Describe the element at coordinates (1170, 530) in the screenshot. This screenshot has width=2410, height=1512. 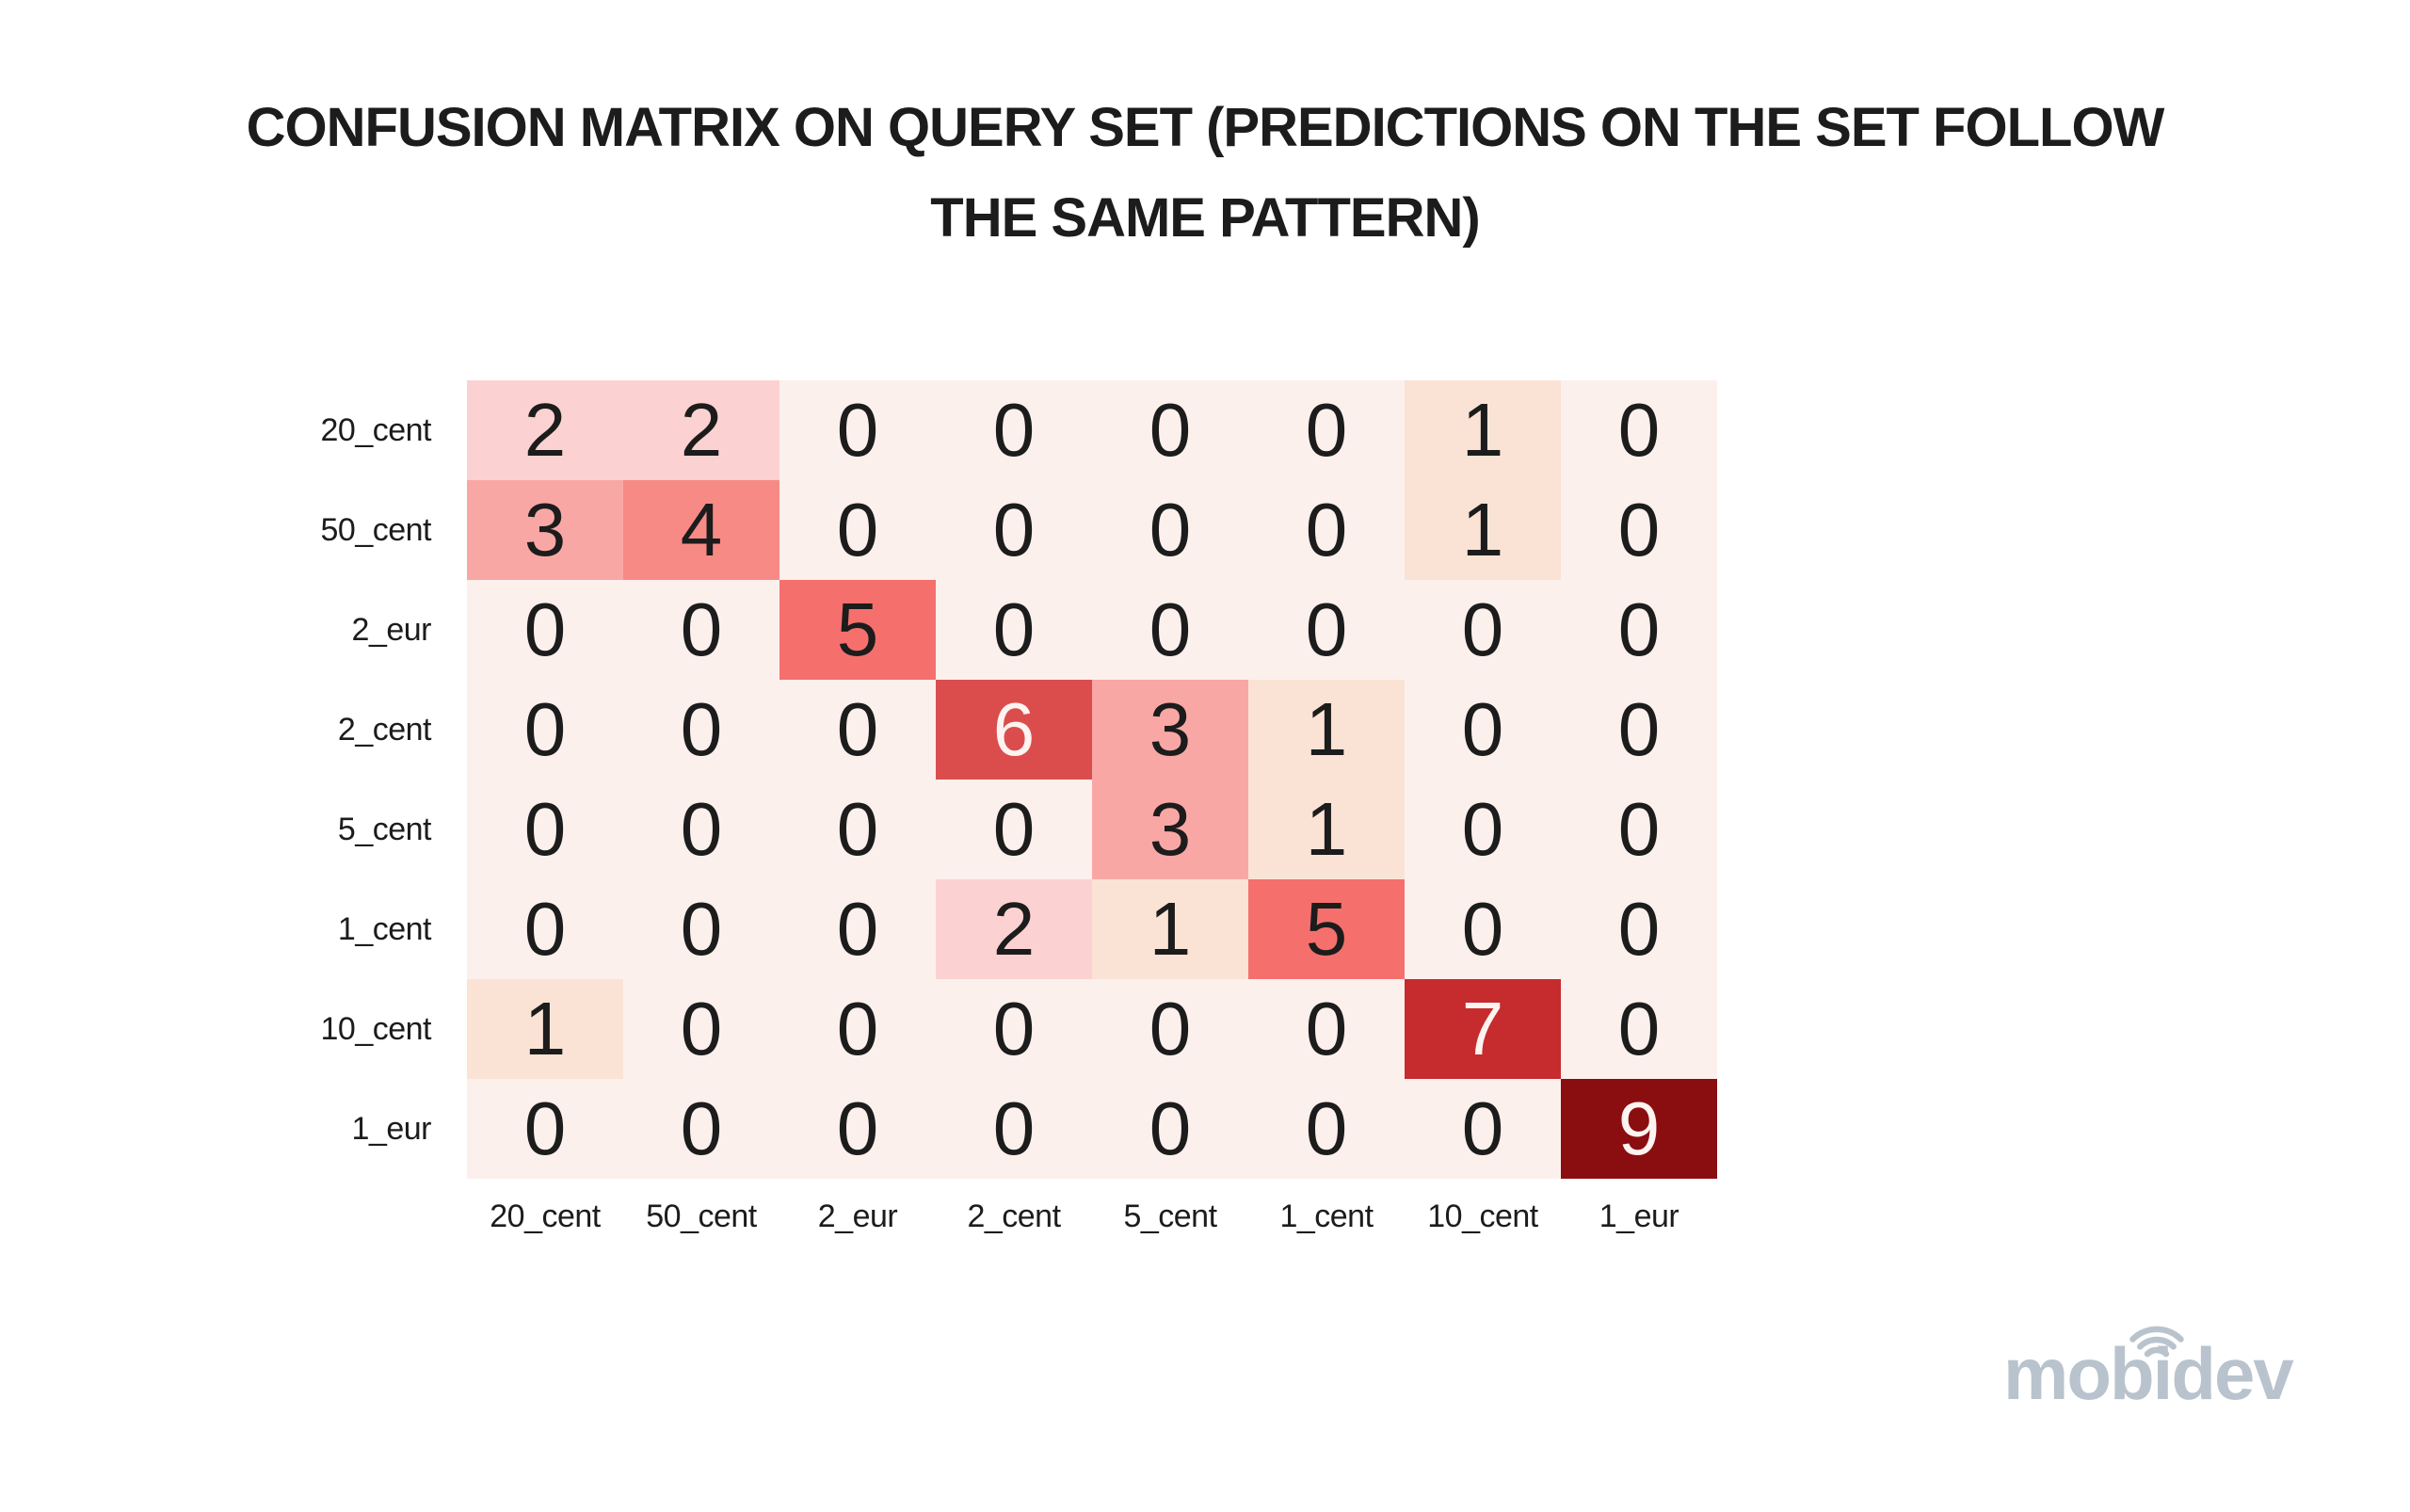
I see `matrix-cell-r1c4: 0` at that location.